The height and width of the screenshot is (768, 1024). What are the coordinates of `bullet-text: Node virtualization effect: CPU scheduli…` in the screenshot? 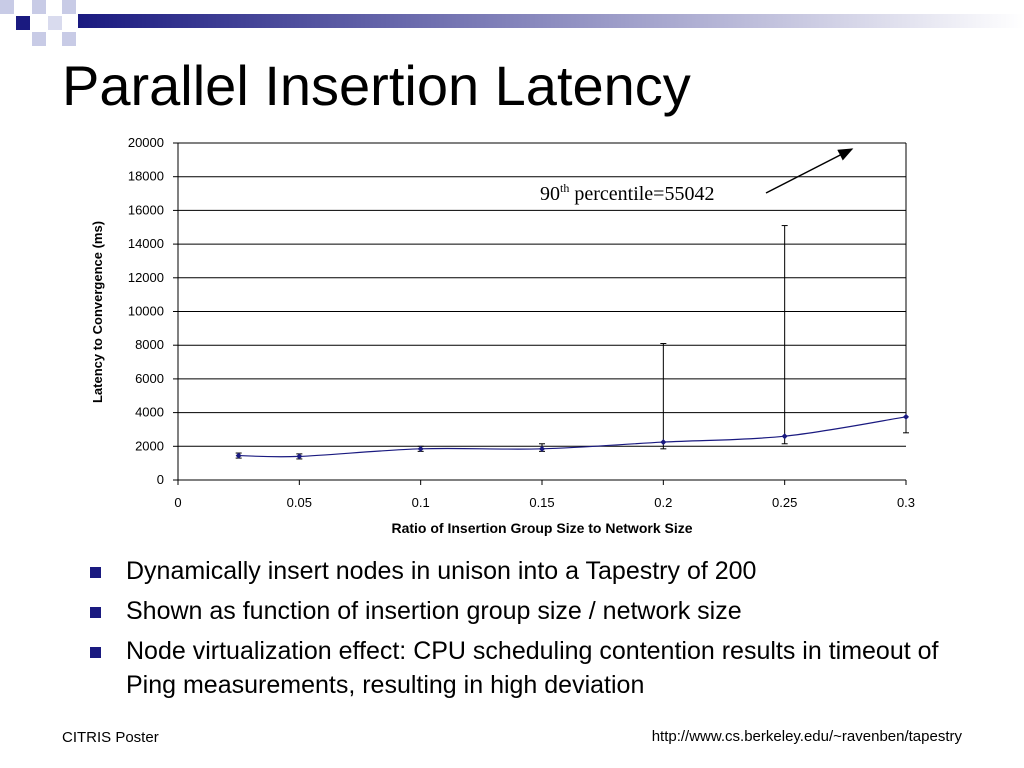 It's located at (532, 668).